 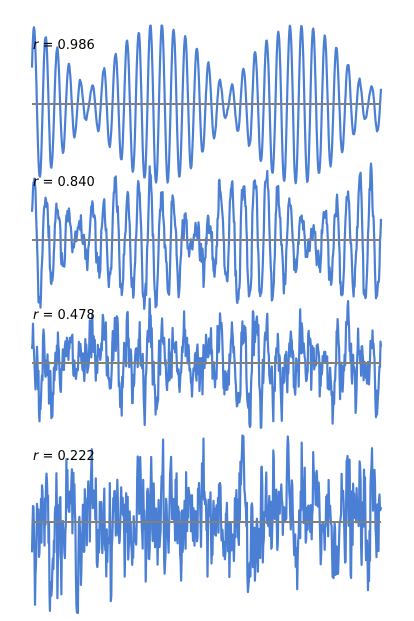 I want to click on correlation-label: r = 0.222, so click(x=64, y=456).